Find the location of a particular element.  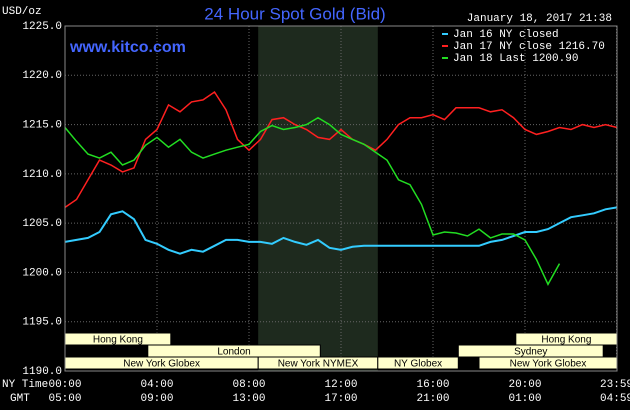

x-label-gmt: GMT is located at coordinates (20, 399).